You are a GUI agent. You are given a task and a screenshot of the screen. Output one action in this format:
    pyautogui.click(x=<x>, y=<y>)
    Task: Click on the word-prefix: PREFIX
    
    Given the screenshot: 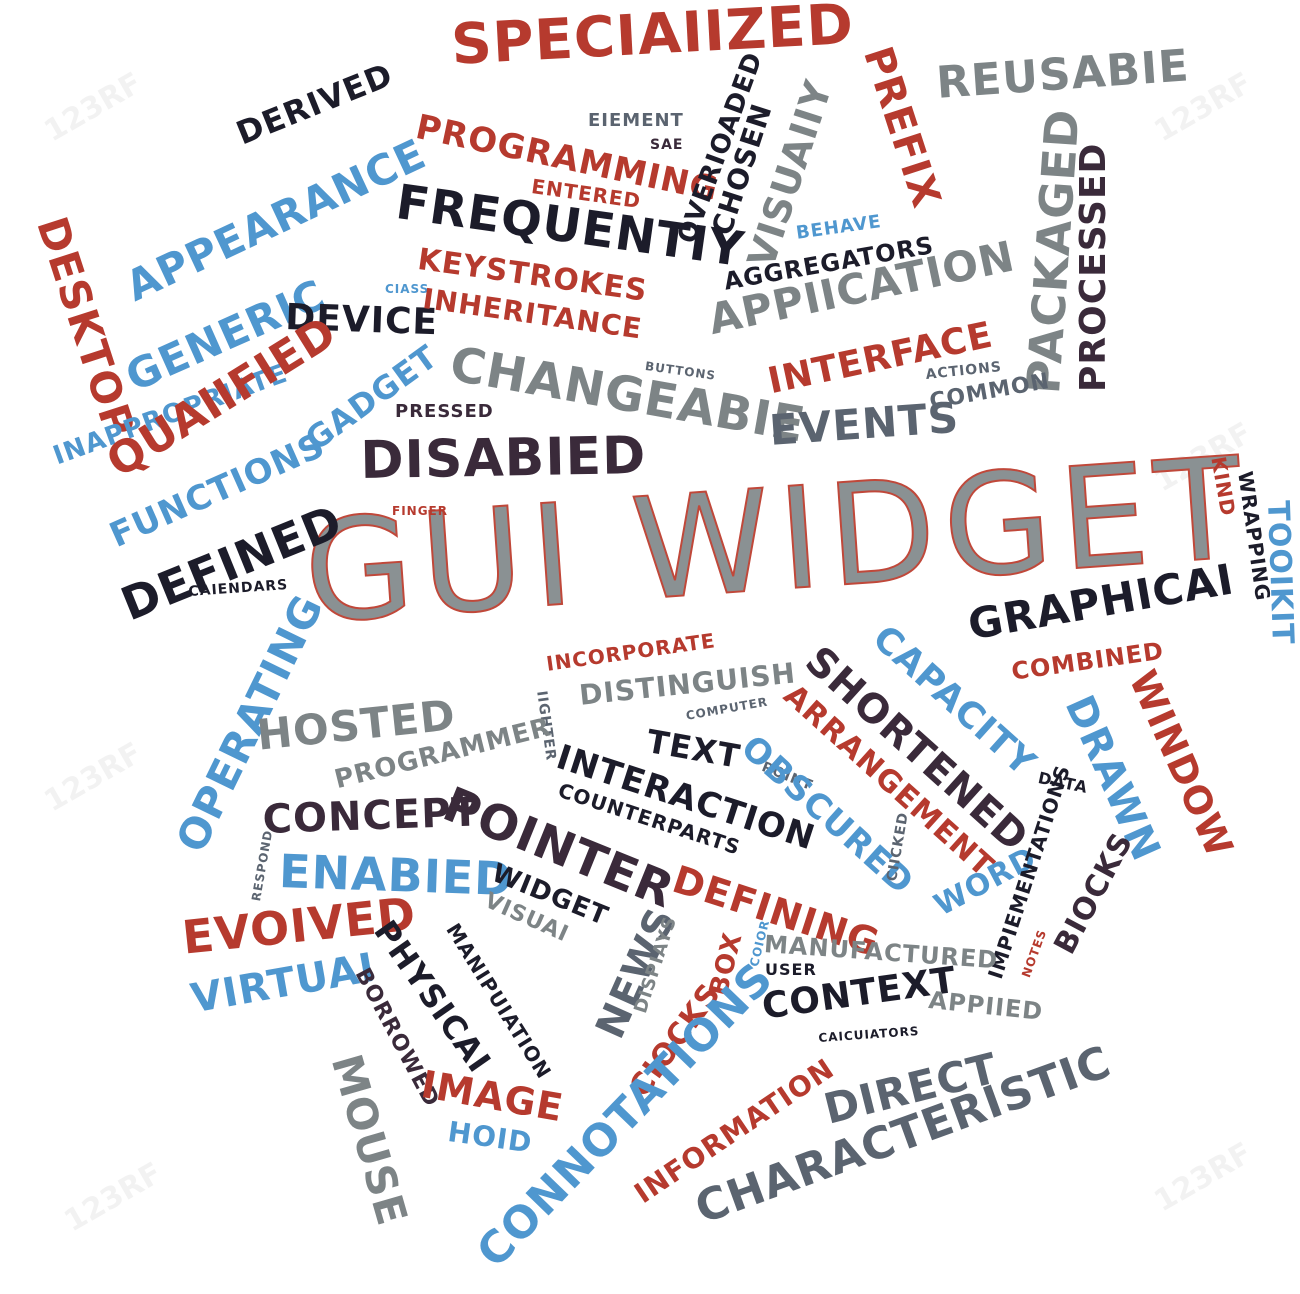 What is the action you would take?
    pyautogui.click(x=902, y=127)
    